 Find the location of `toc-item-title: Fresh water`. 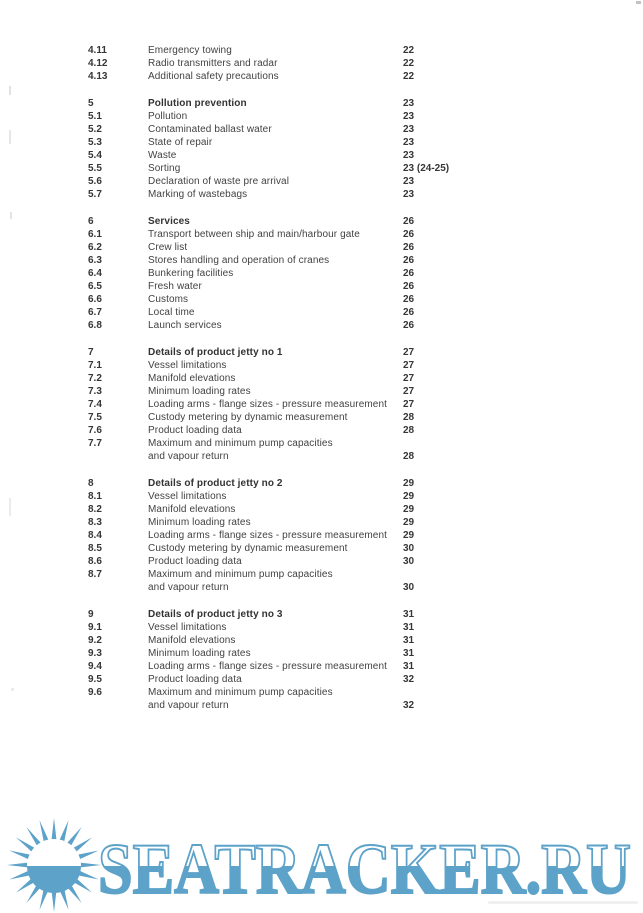

toc-item-title: Fresh water is located at coordinates (175, 286).